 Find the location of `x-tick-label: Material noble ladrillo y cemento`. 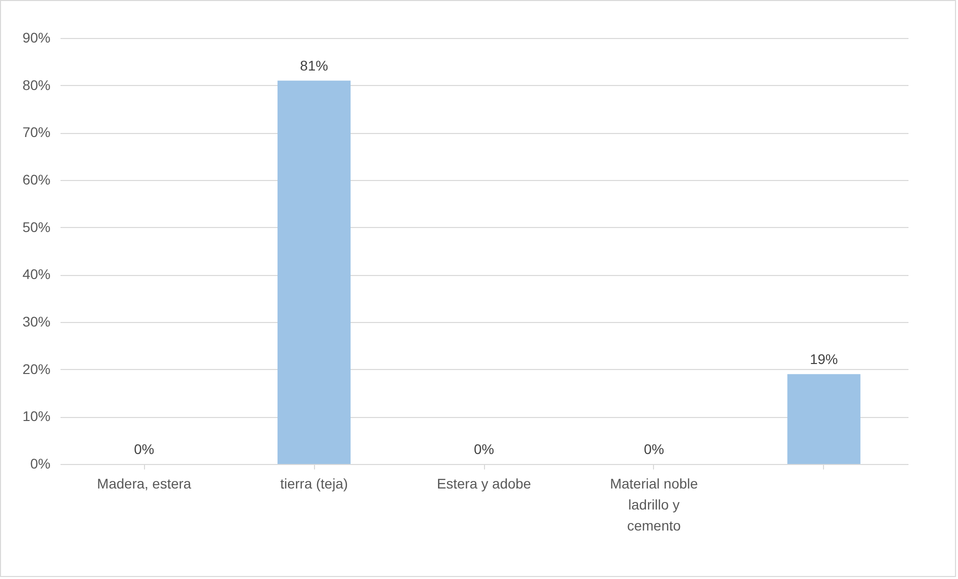

x-tick-label: Material noble ladrillo y cemento is located at coordinates (654, 505).